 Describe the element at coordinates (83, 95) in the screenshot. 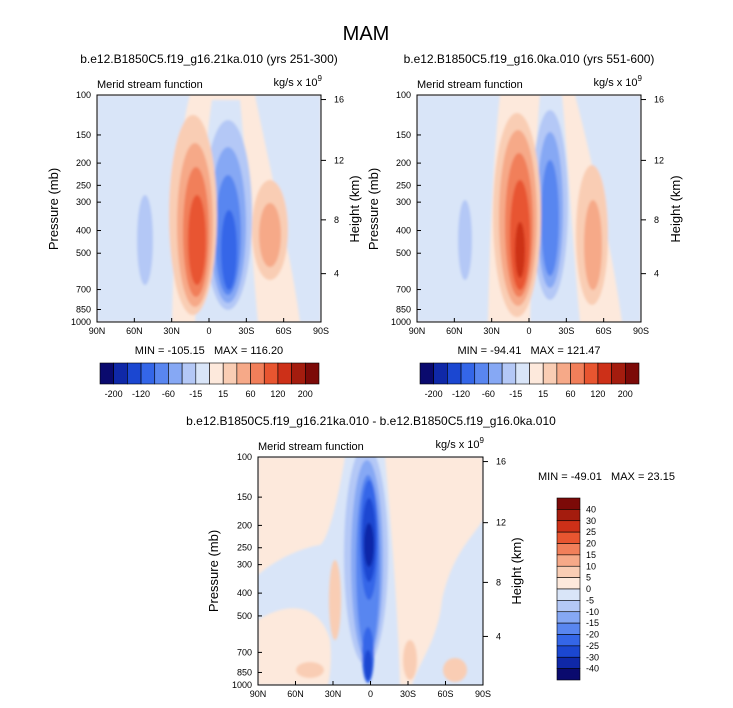

I see `y-tick-label: 100` at that location.